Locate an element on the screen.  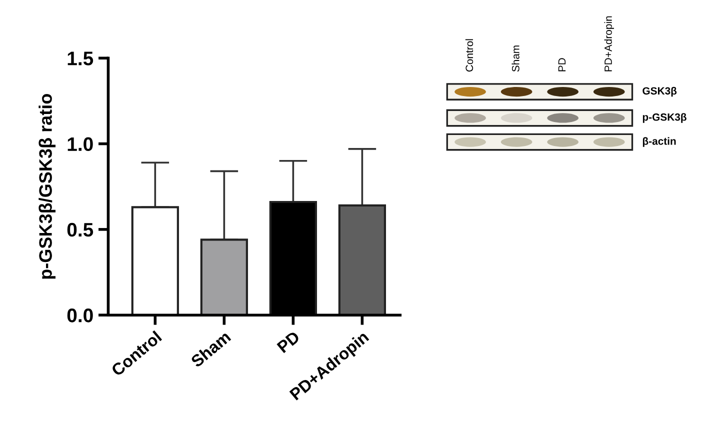
text: Sham is located at coordinates (516, 59).